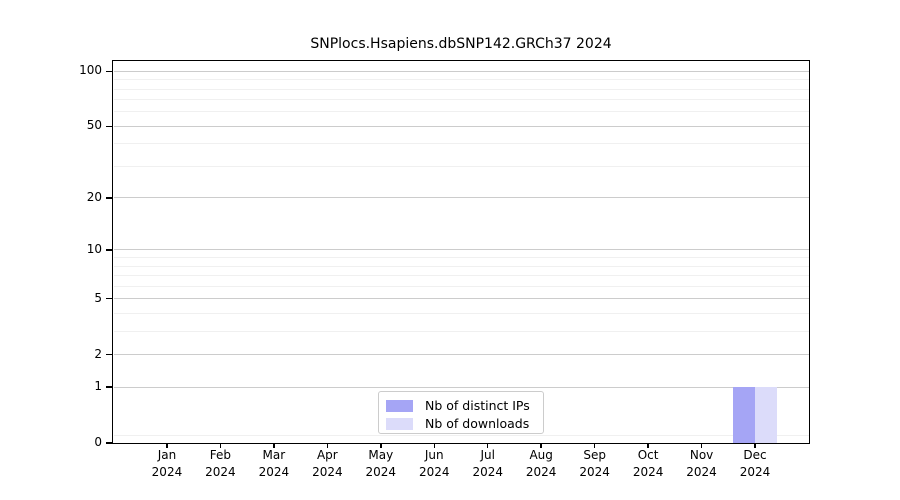  What do you see at coordinates (98, 297) in the screenshot?
I see `y-tick-label: 5` at bounding box center [98, 297].